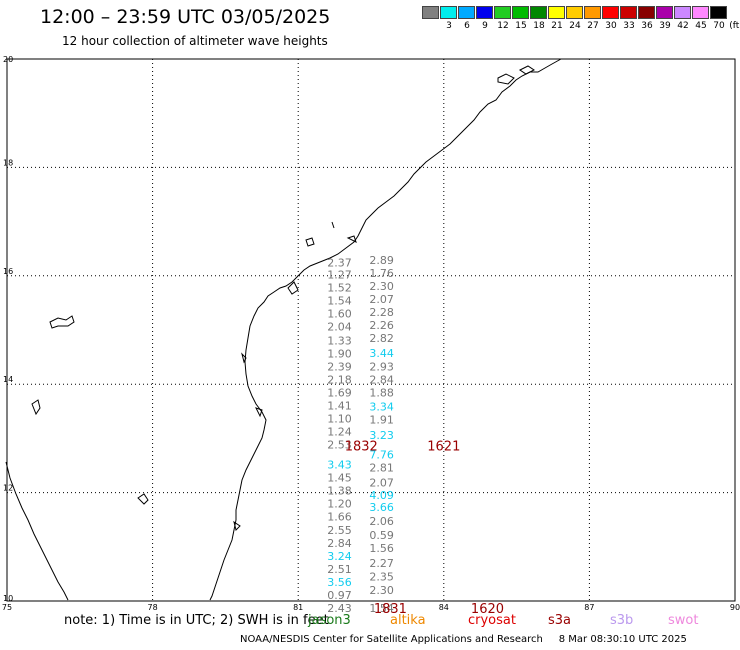 The width and height of the screenshot is (740, 650). What do you see at coordinates (381, 590) in the screenshot?
I see `swh-value-track-east: 2.30` at bounding box center [381, 590].